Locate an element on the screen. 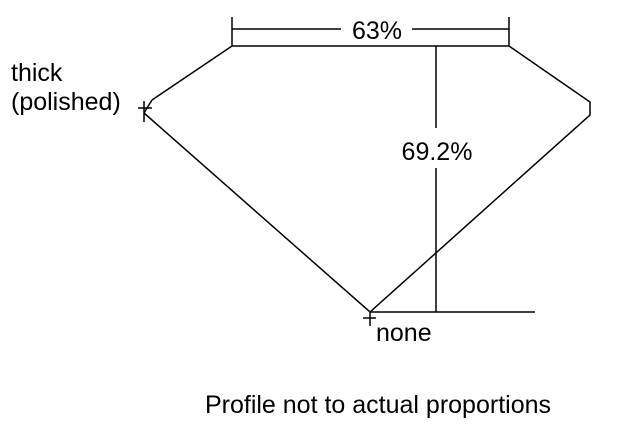  girdle-label-thick: thick is located at coordinates (37, 73).